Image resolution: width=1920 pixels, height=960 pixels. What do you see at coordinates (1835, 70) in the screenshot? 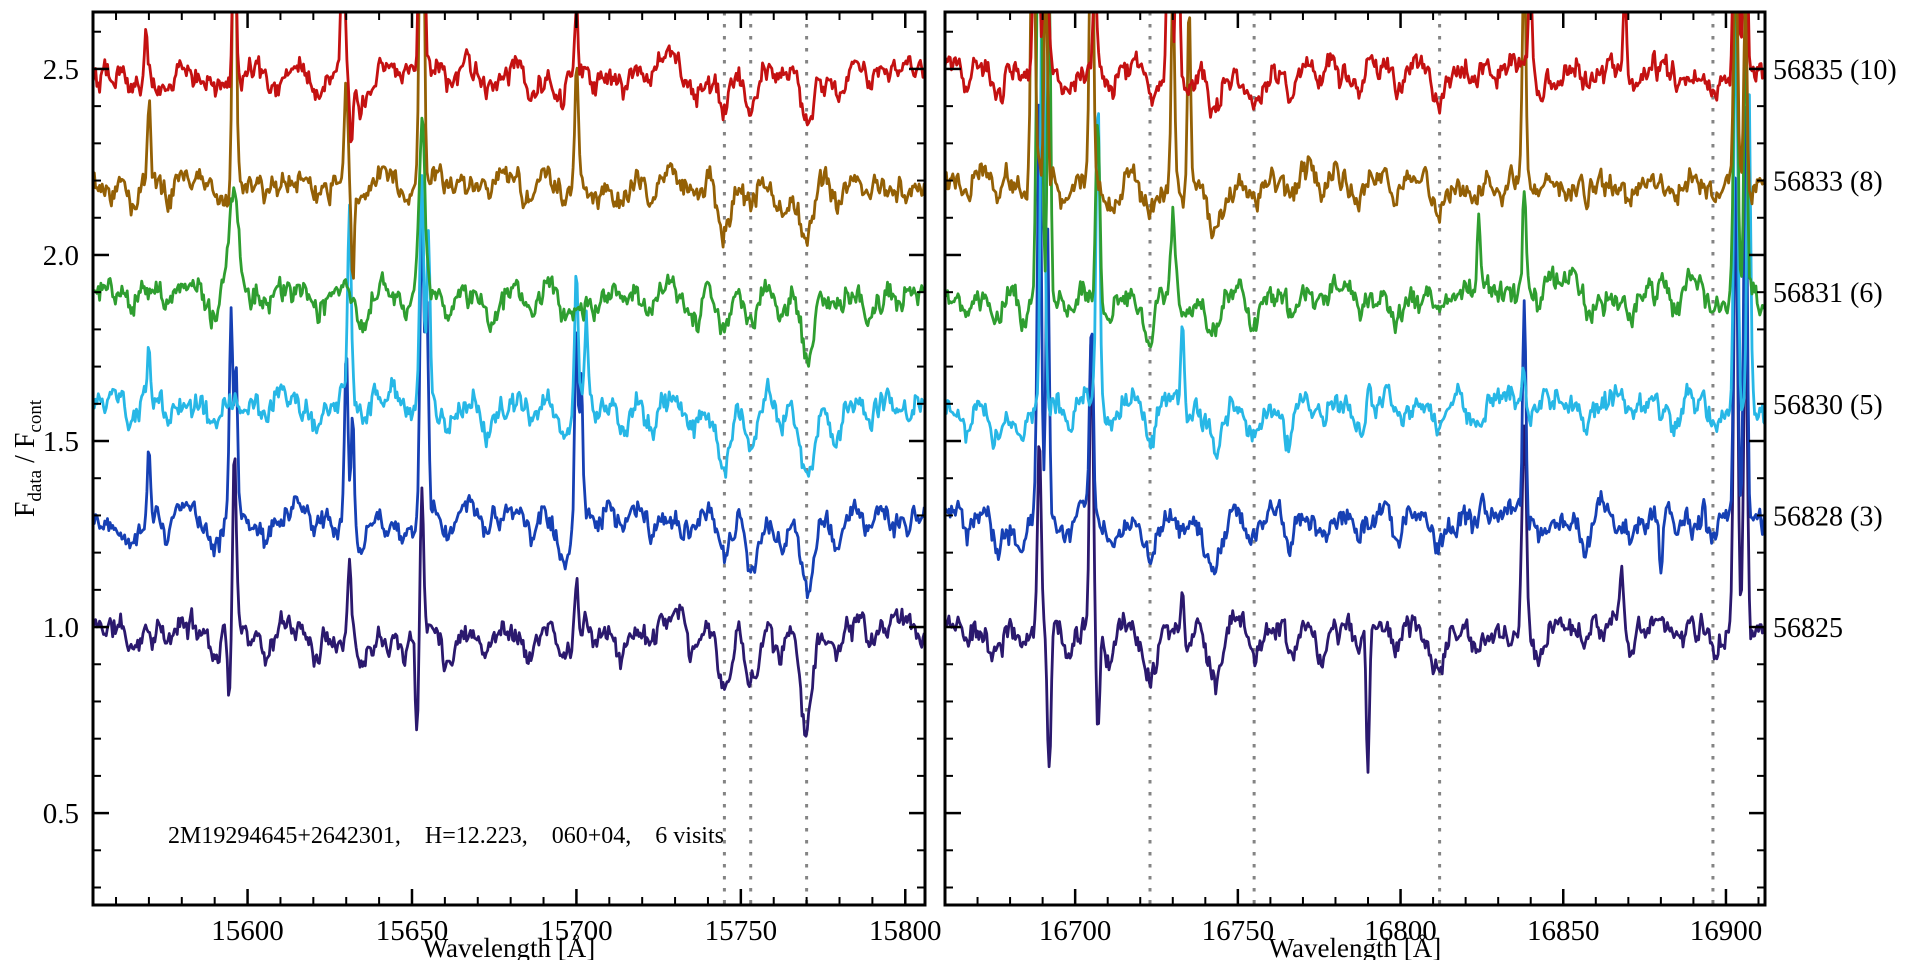
I see `legend-label-56835: 56835 (10)` at bounding box center [1835, 70].